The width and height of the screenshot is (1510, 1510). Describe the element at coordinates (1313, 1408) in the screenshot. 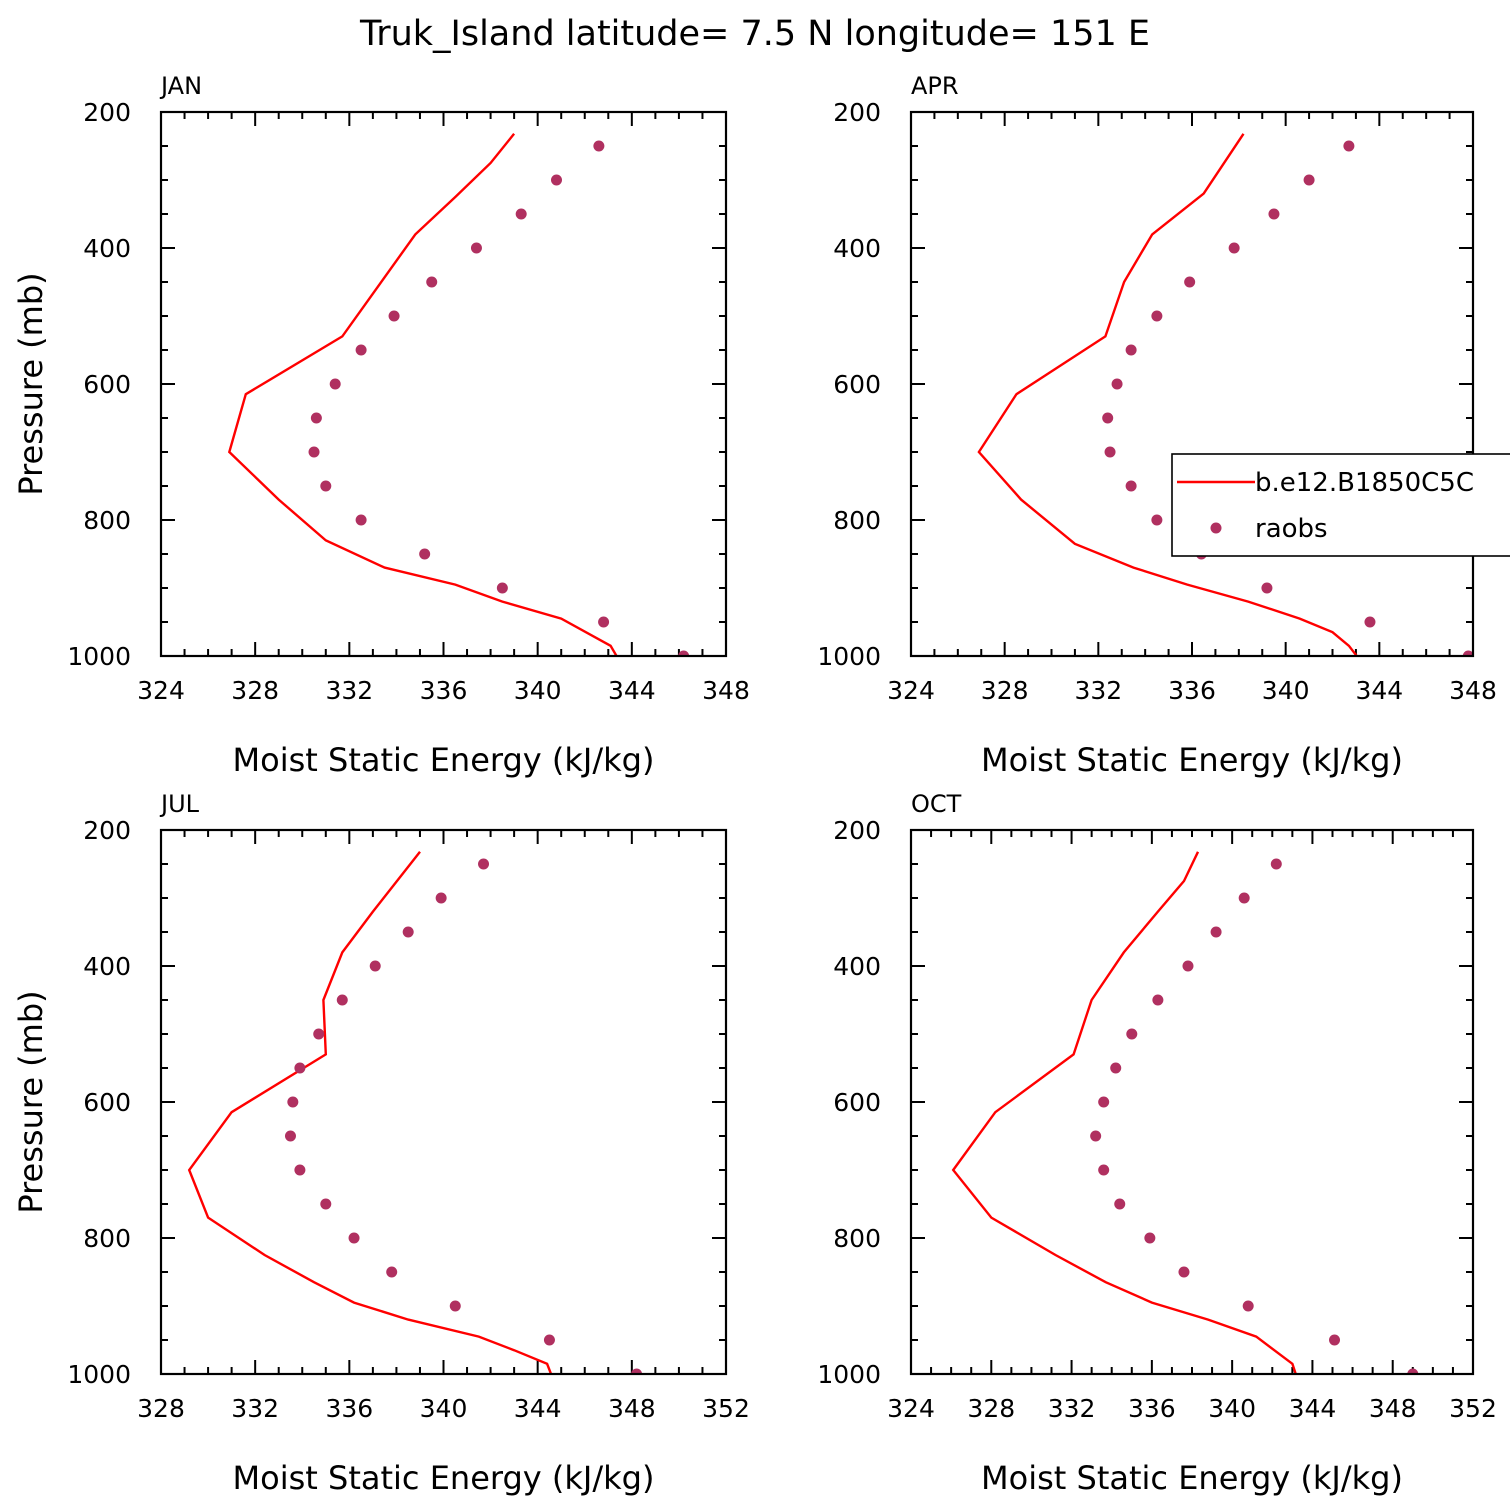

I see `x-tick-label: 344` at that location.